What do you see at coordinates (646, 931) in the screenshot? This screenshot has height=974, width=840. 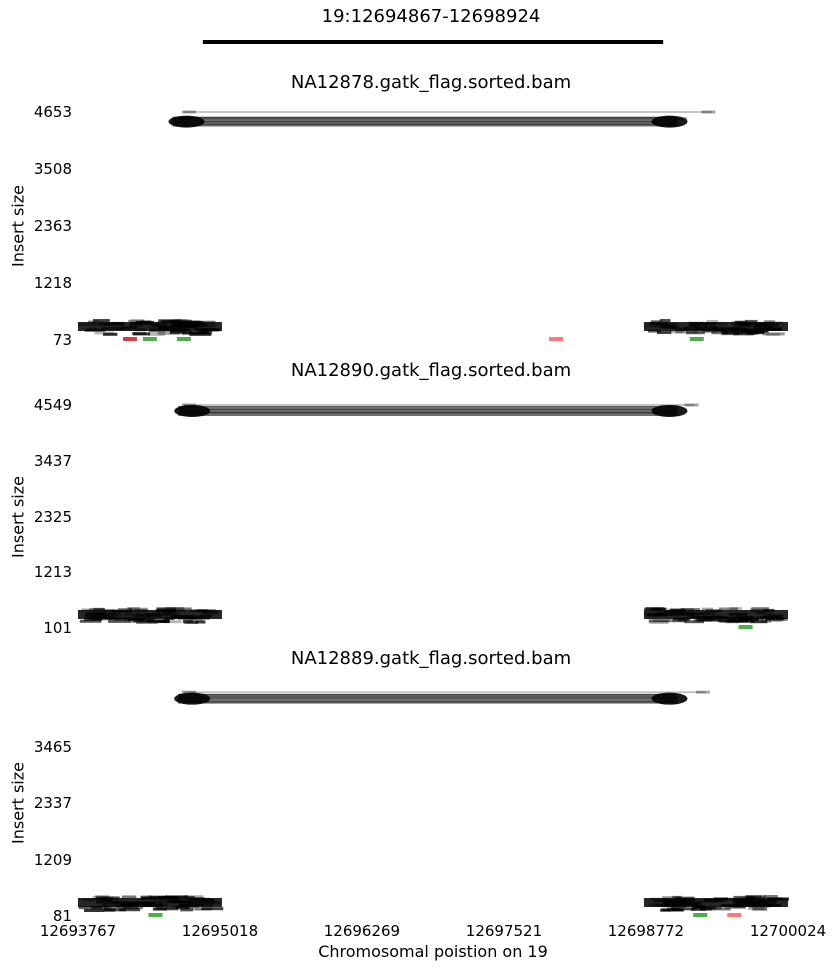 I see `x-tick-label: 12698772` at bounding box center [646, 931].